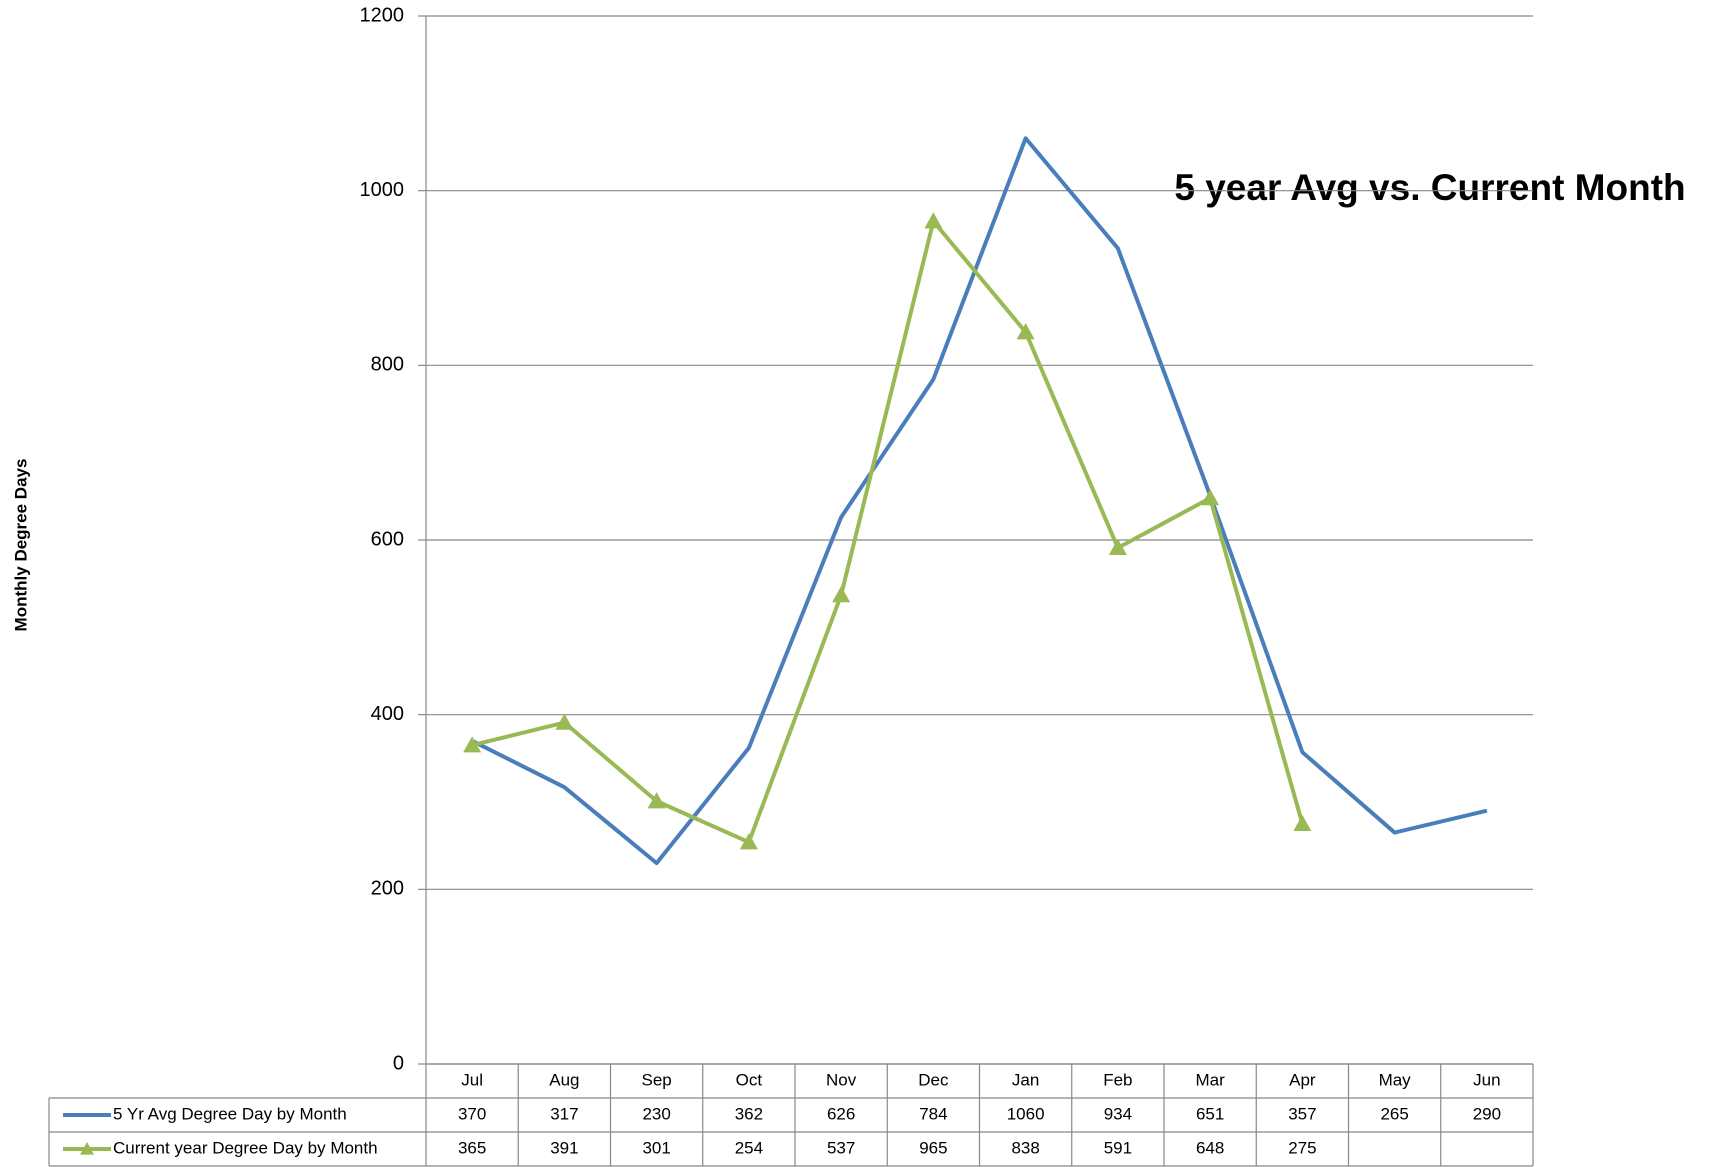 Image resolution: width=1726 pixels, height=1167 pixels. I want to click on y-tick-label: 400, so click(387, 714).